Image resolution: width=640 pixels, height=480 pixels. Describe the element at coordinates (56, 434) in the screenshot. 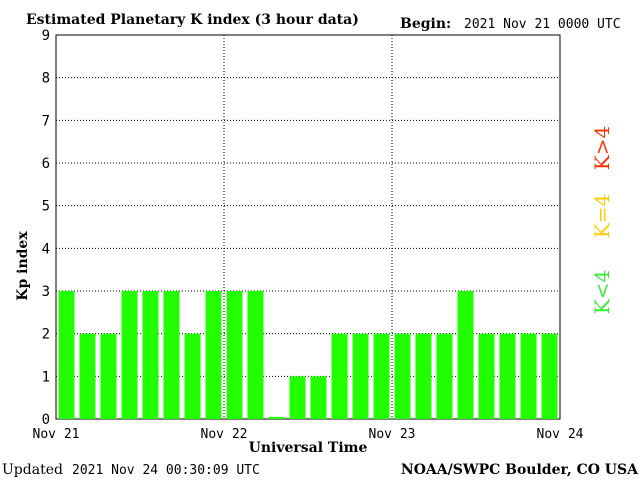

I see `x-tick-label: Nov 21` at that location.